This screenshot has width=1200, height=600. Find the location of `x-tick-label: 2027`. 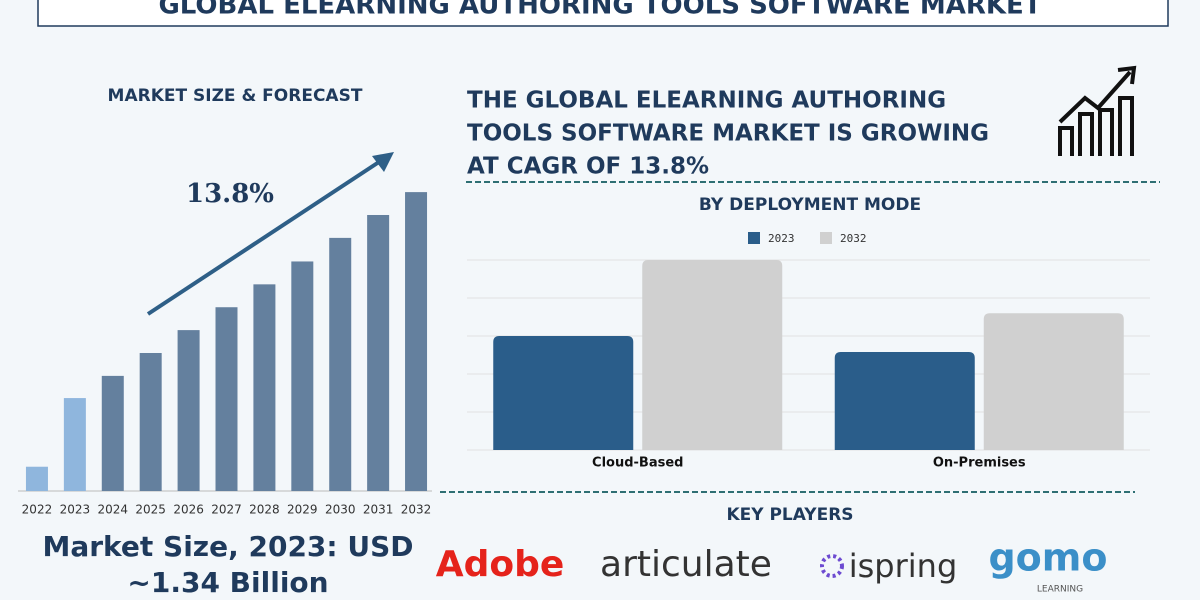

x-tick-label: 2027 is located at coordinates (226, 510).